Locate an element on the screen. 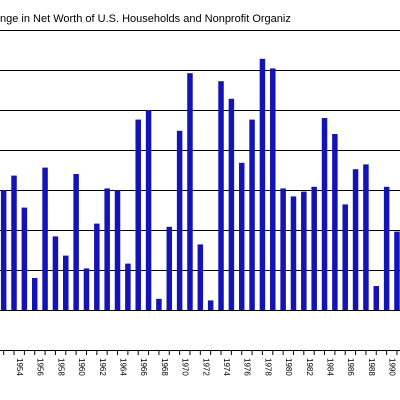  bar-1956 is located at coordinates (34, 294).